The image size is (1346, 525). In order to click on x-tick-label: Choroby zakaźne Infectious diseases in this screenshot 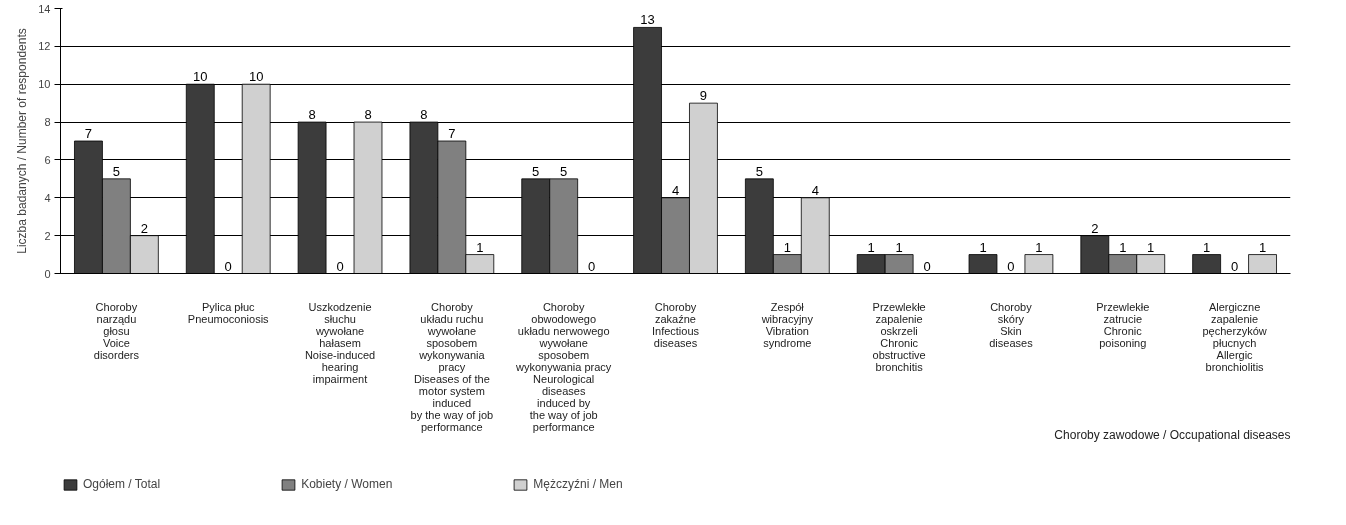, I will do `click(675, 324)`.